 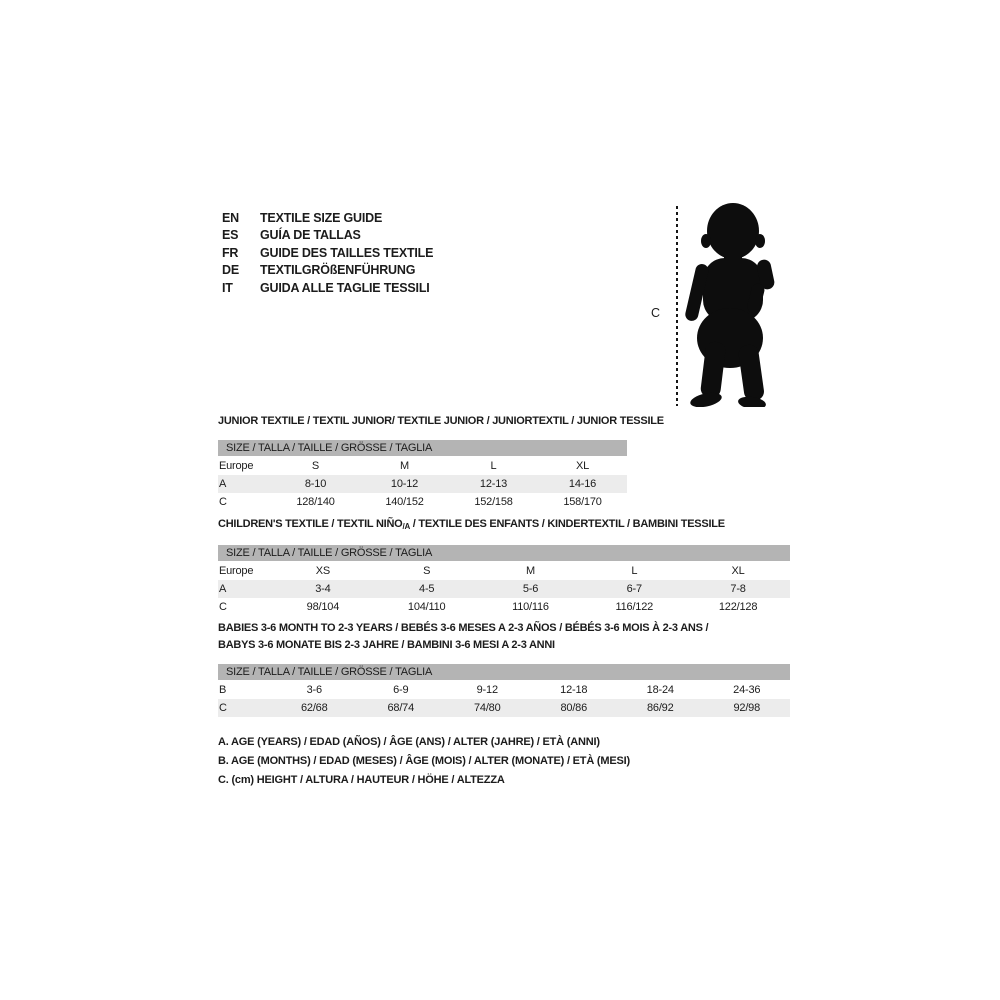 What do you see at coordinates (730, 305) in the screenshot?
I see `toddler-silhouette-icon` at bounding box center [730, 305].